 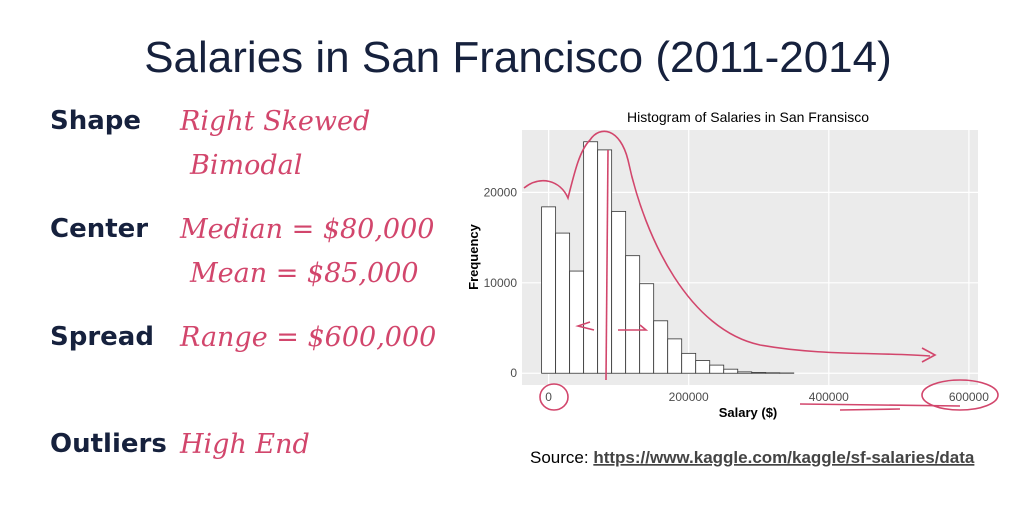 I want to click on handwritten-note: Range = $600,000, so click(x=307, y=337).